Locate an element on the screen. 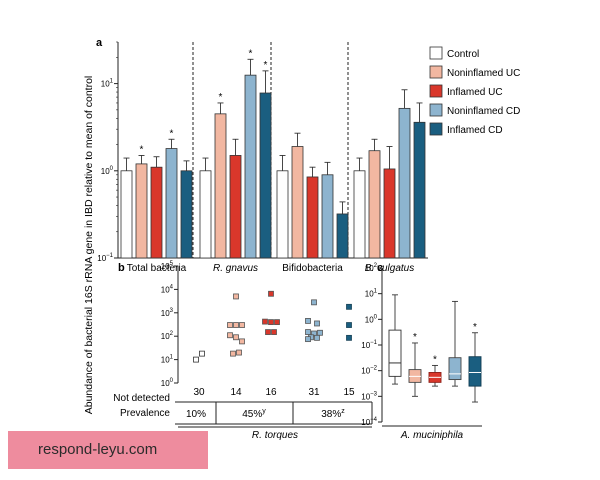 The height and width of the screenshot is (480, 600). prevalence-value: 38%z is located at coordinates (333, 414).